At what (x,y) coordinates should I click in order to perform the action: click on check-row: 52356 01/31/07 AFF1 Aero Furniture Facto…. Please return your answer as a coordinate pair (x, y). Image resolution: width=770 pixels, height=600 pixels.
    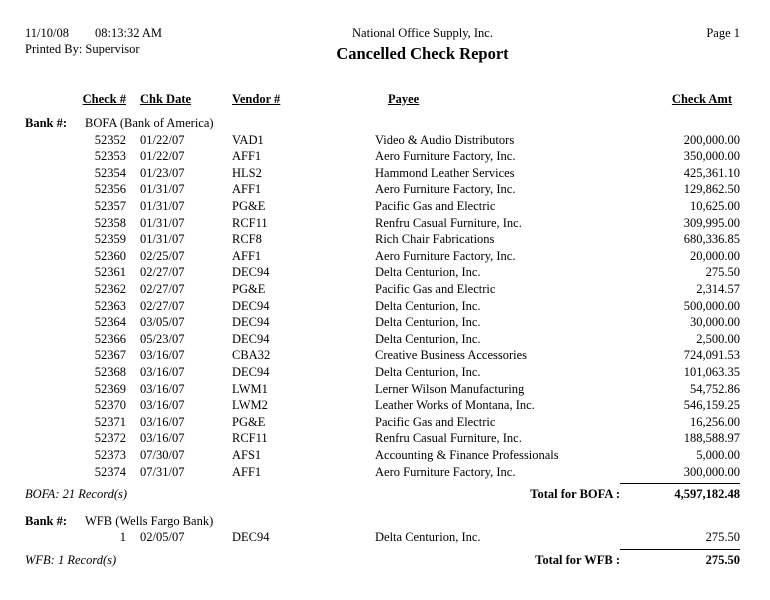
    Looking at the image, I should click on (382, 189).